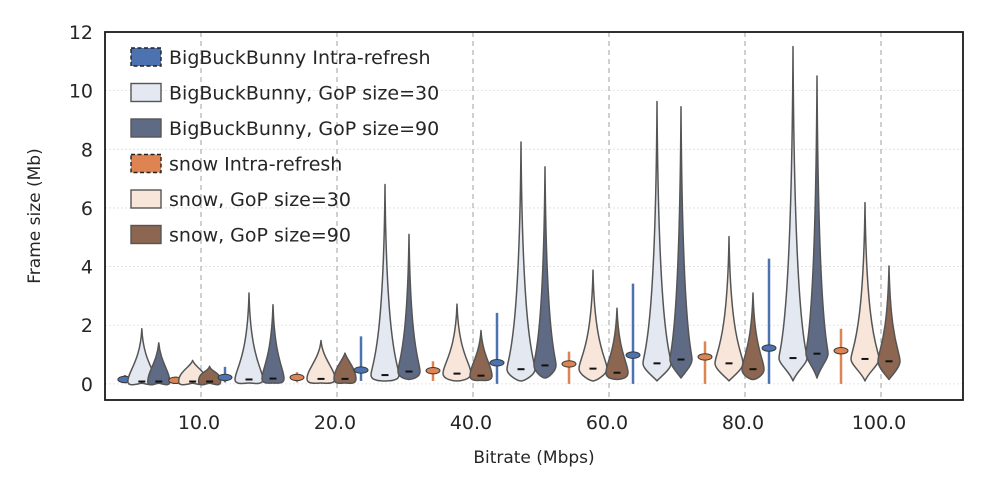  I want to click on violin-3-60.0, so click(545, 272).